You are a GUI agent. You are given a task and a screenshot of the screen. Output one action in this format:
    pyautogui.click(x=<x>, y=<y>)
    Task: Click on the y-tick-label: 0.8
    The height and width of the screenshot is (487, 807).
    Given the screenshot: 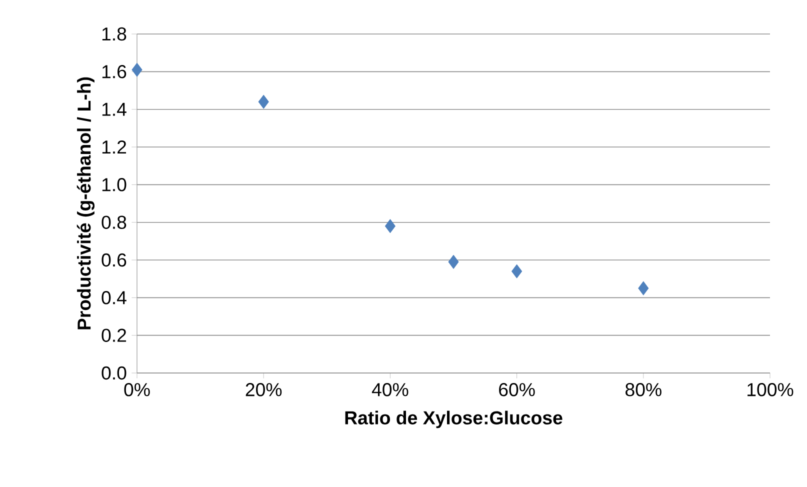 What is the action you would take?
    pyautogui.click(x=114, y=222)
    